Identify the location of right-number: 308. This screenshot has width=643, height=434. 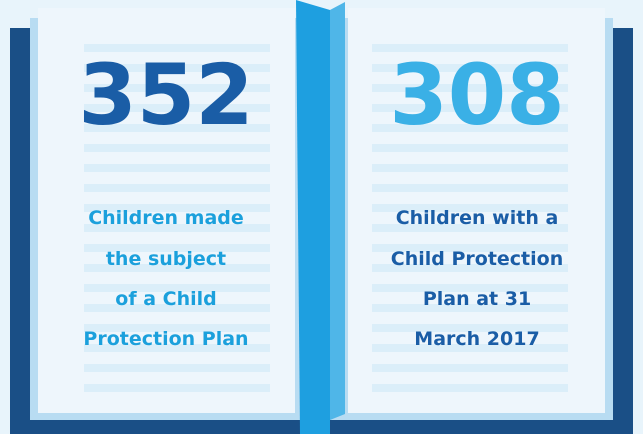
(476, 95).